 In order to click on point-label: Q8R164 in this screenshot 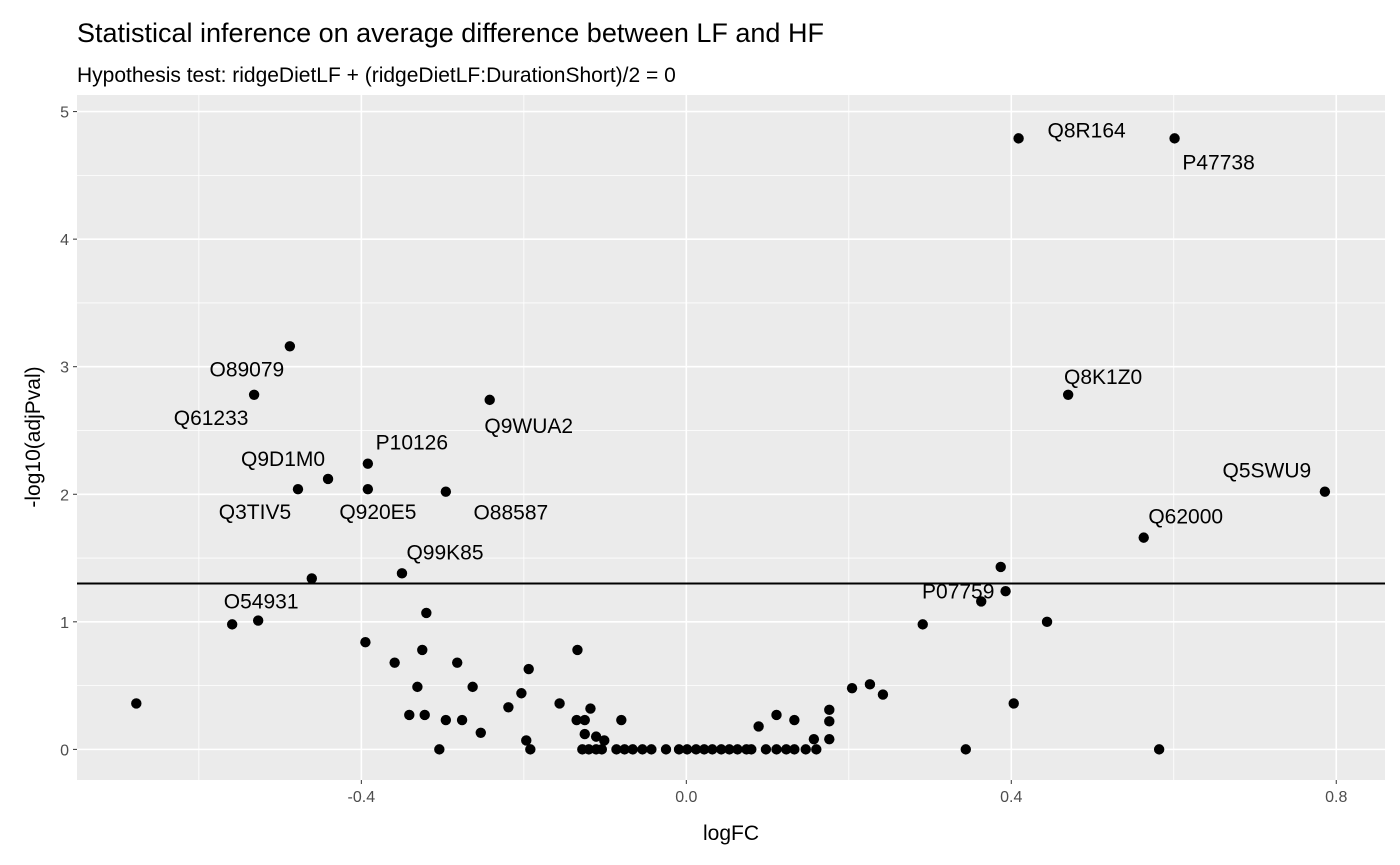, I will do `click(1086, 130)`.